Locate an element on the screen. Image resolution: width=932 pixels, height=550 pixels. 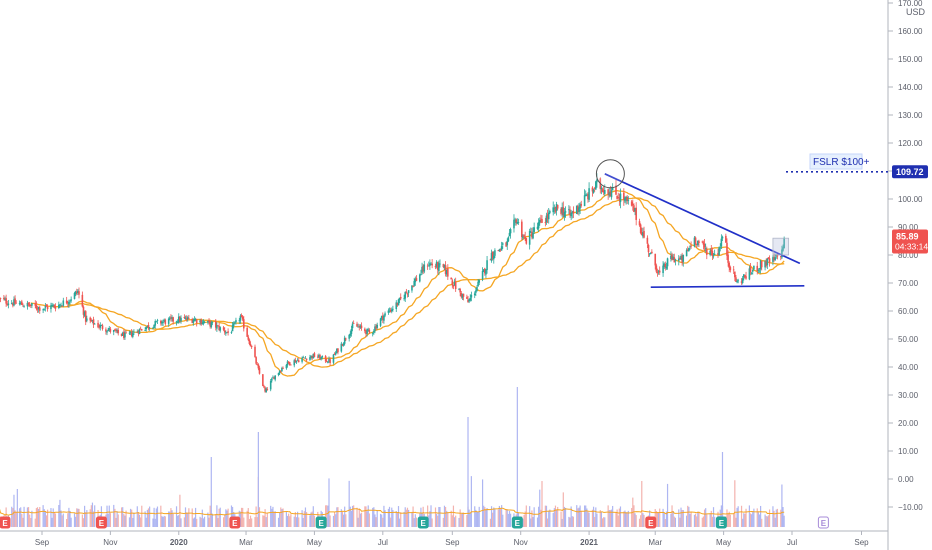
highlight-circle is located at coordinates (610, 174).